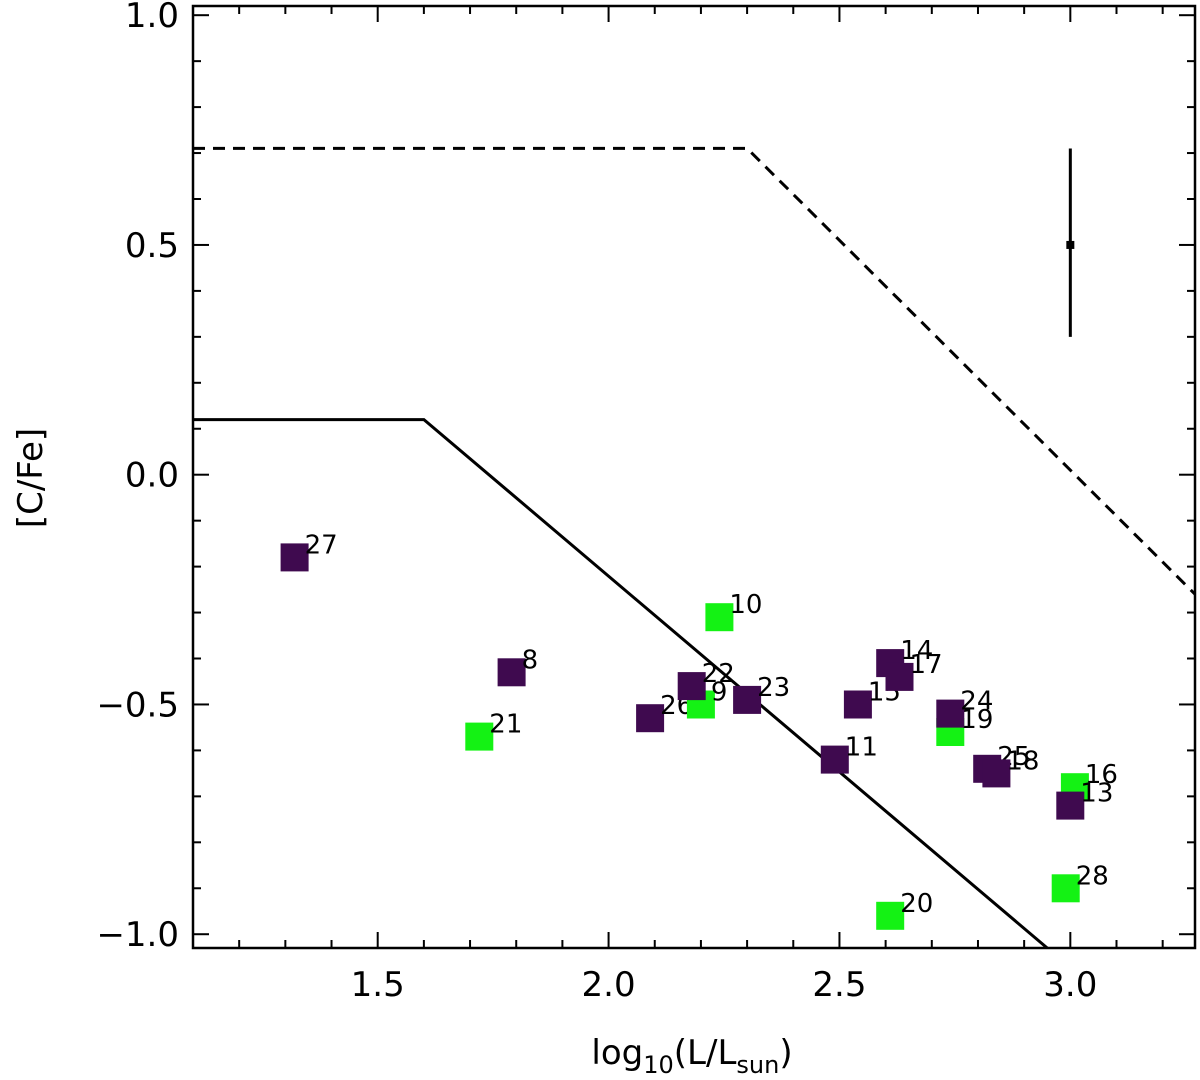 The height and width of the screenshot is (1080, 1200). Describe the element at coordinates (1022, 761) in the screenshot. I see `point-label-18: 18` at that location.